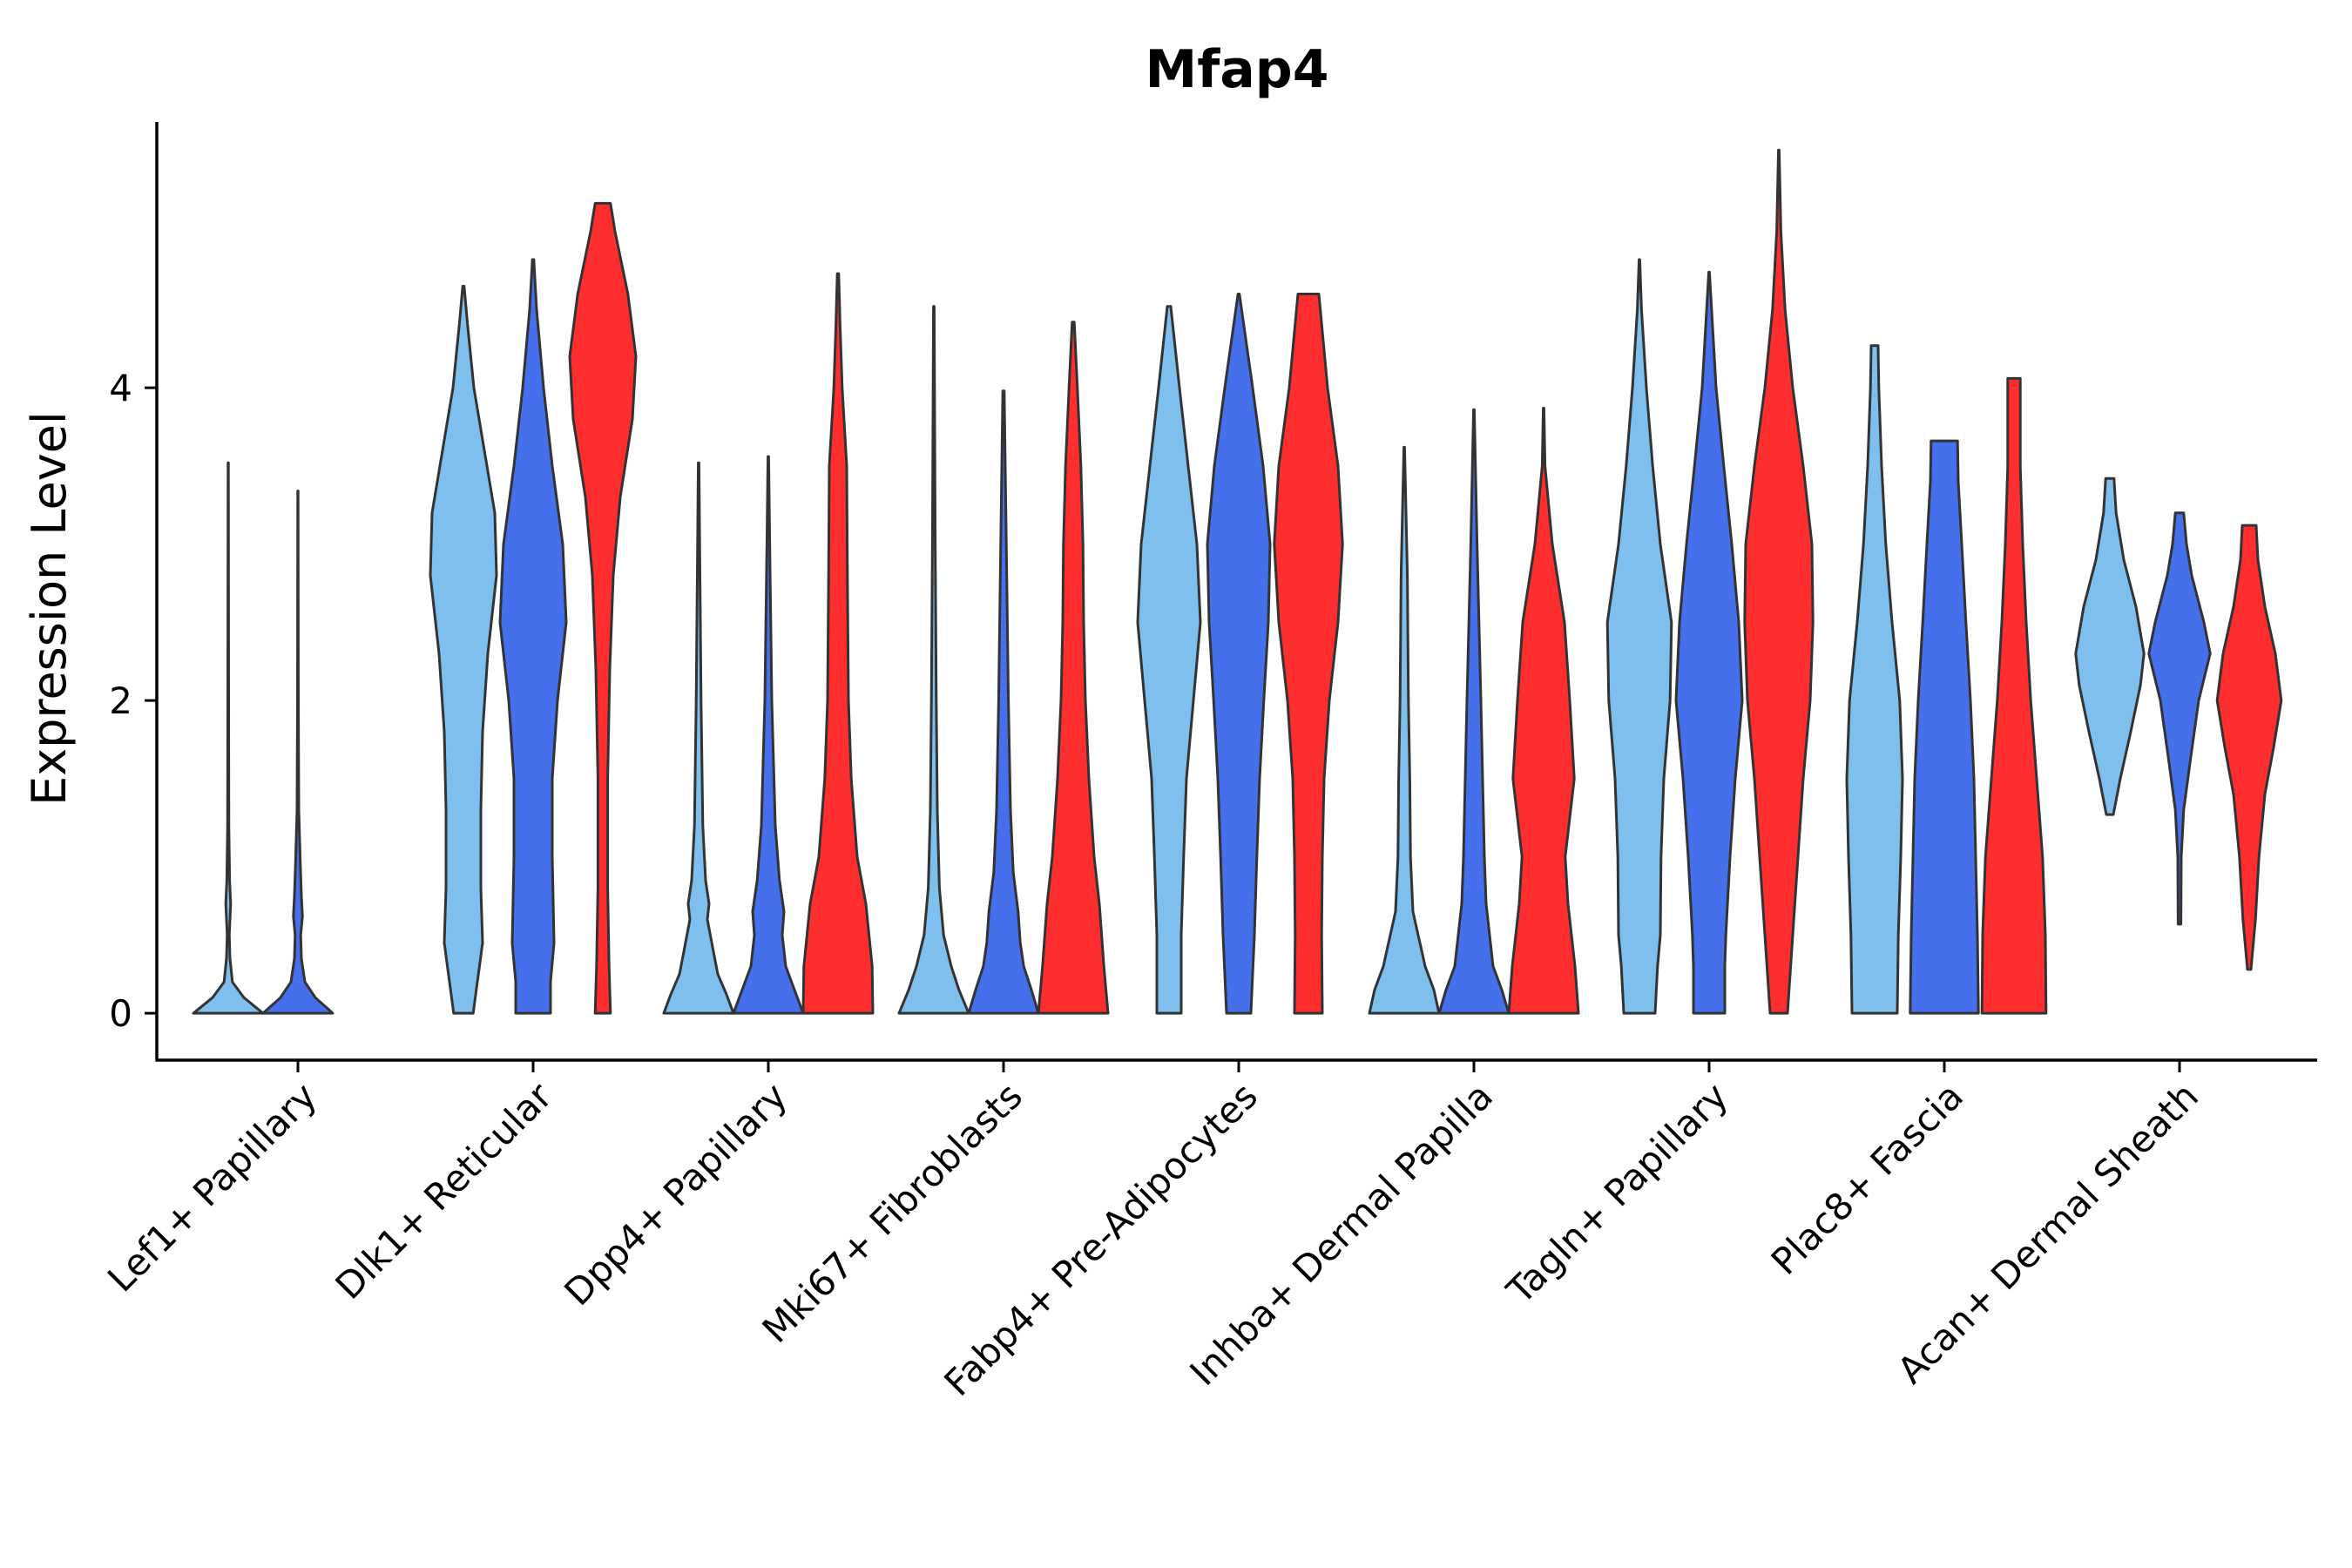 This screenshot has height=1568, width=2352. Describe the element at coordinates (444, 1191) in the screenshot. I see `x-tick-label: Dlk1+ Reticular` at that location.